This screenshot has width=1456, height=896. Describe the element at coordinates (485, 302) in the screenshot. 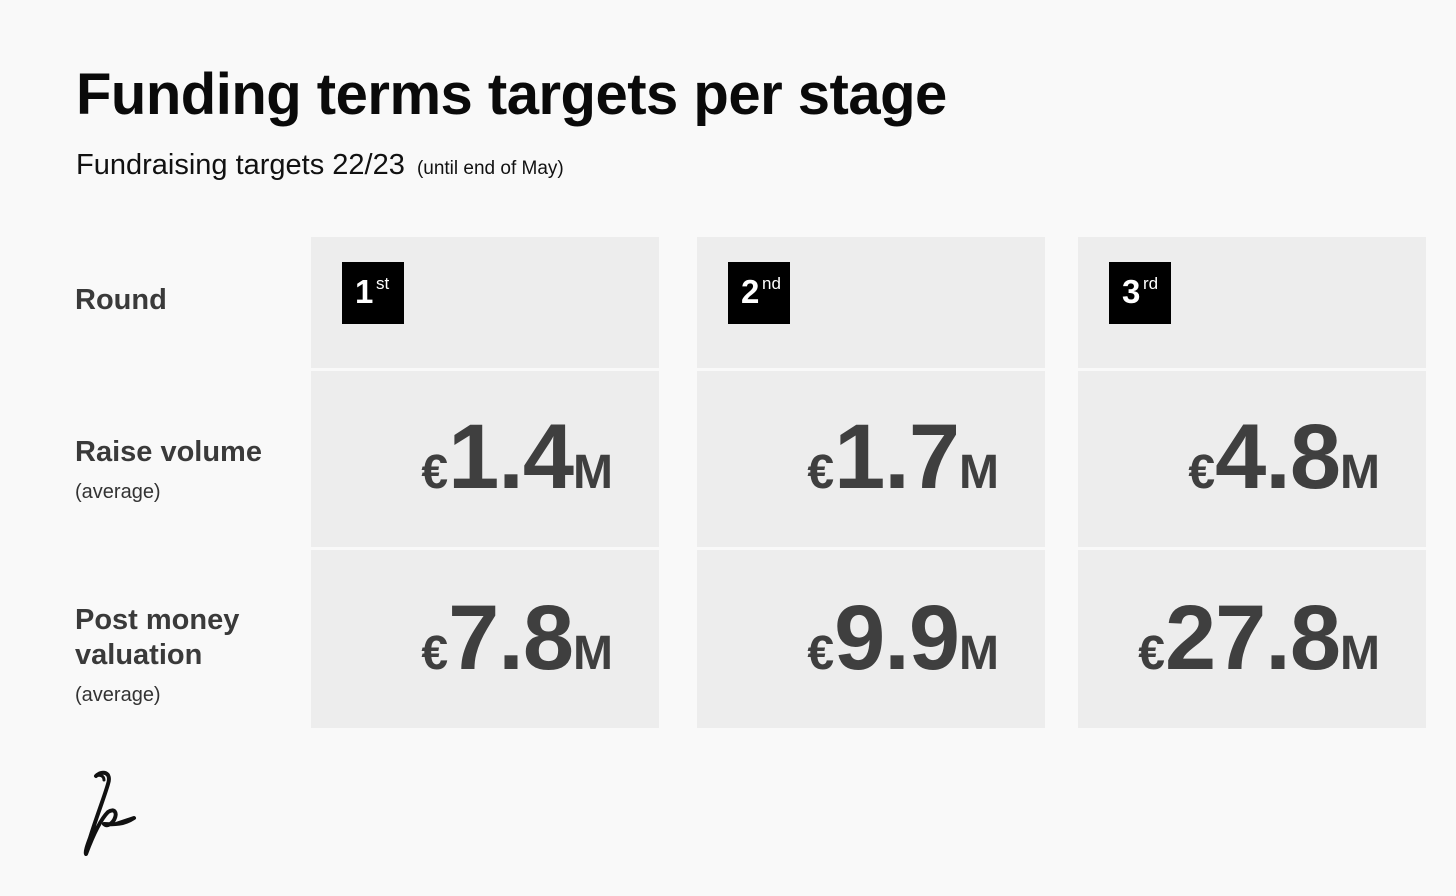

I see `round-cell: 1 st` at that location.